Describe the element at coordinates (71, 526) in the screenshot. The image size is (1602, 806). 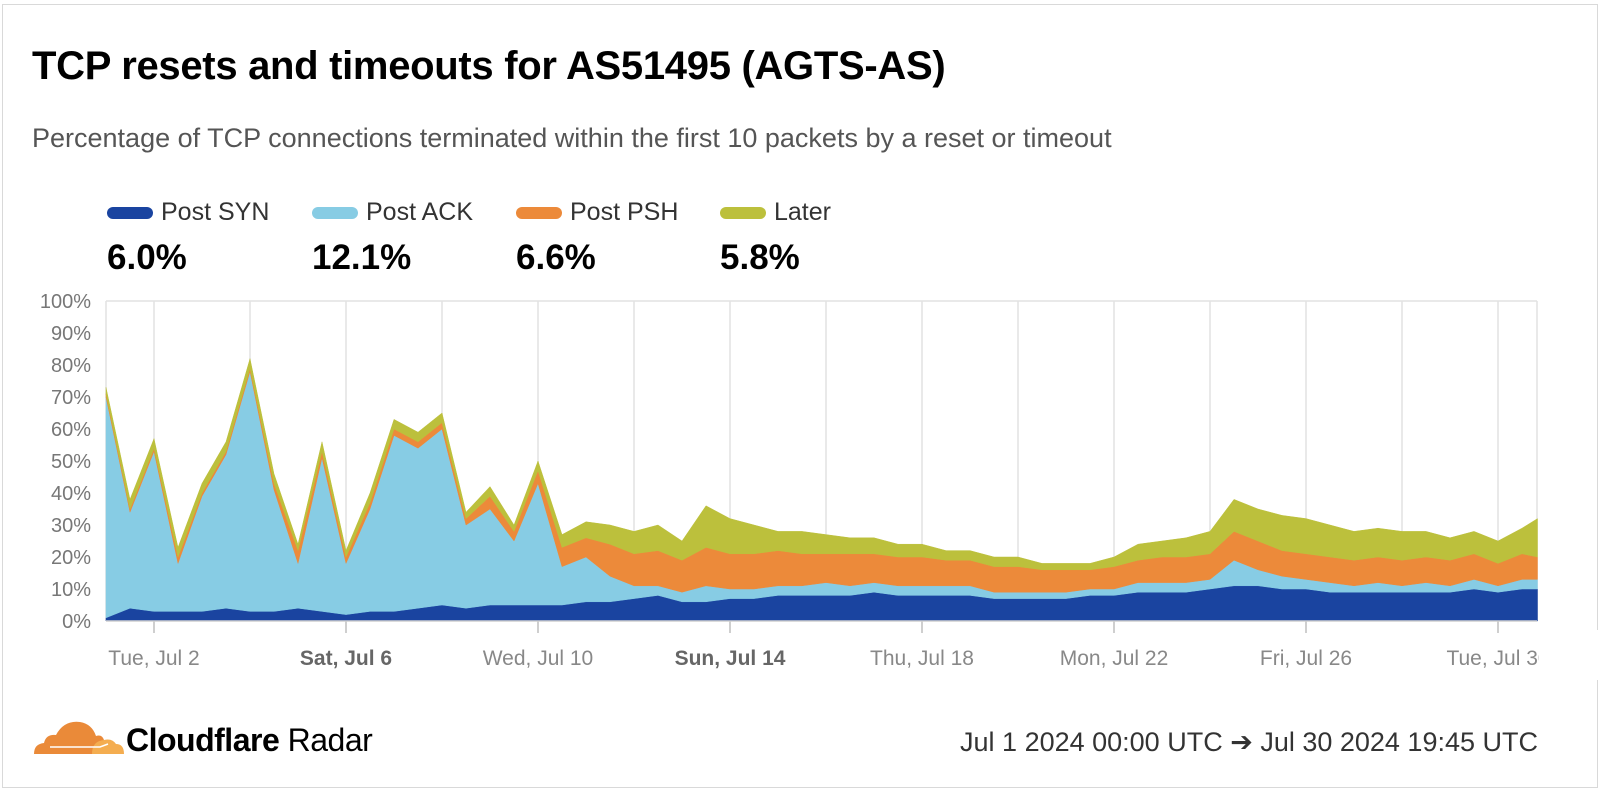
I see `y-tick-label: 30%` at that location.